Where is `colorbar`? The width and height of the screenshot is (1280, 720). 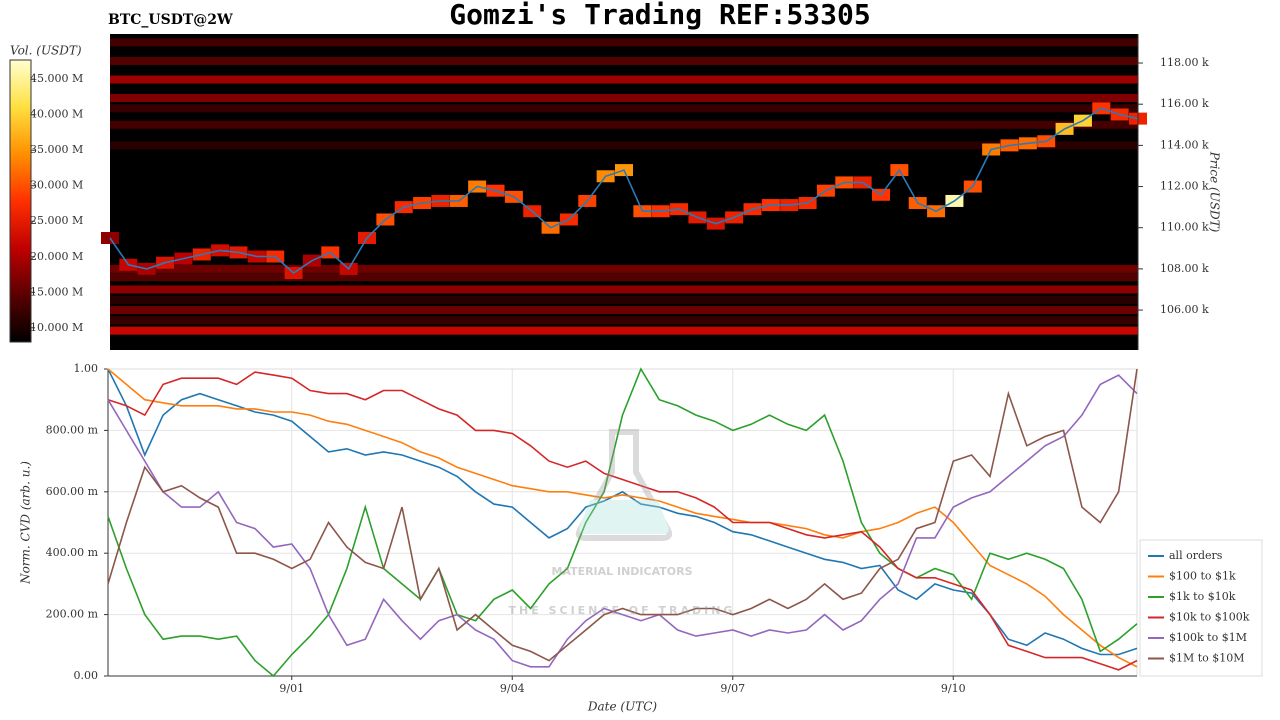
colorbar is located at coordinates (20, 201).